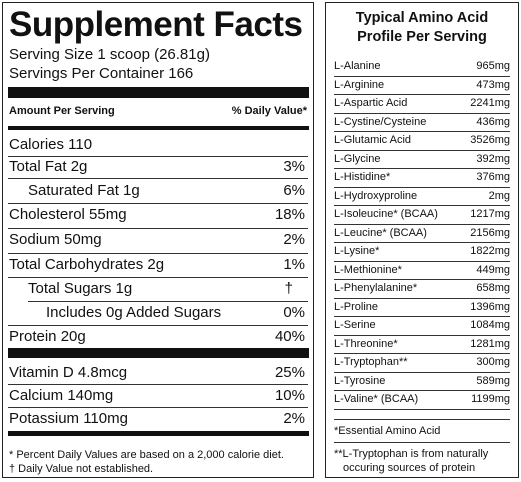 This screenshot has height=482, width=521. Describe the element at coordinates (490, 214) in the screenshot. I see `amino-acid-amount: 1217mg` at that location.